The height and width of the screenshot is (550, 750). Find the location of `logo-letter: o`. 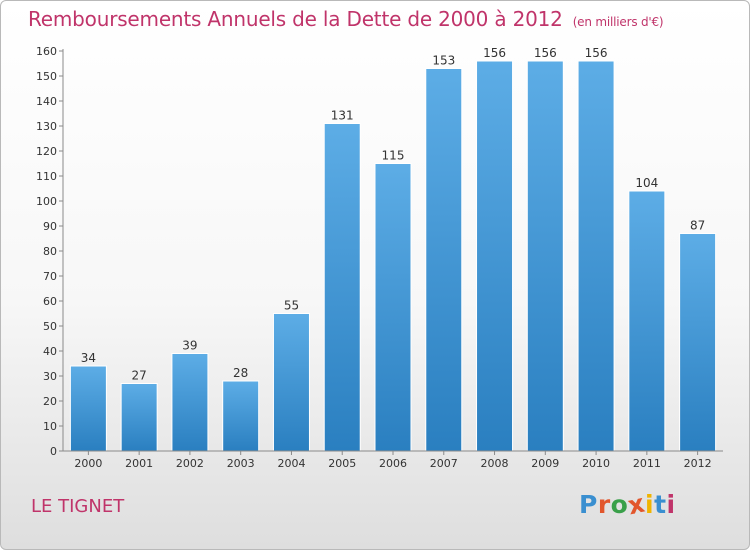

logo-letter: o is located at coordinates (619, 504).